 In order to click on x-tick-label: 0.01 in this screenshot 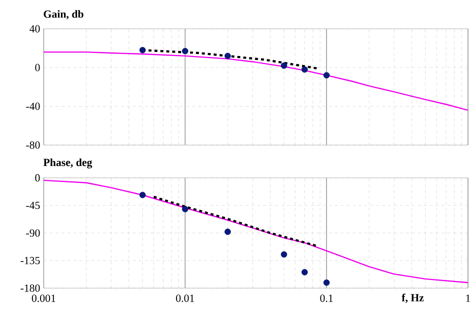, I will do `click(185, 298)`.